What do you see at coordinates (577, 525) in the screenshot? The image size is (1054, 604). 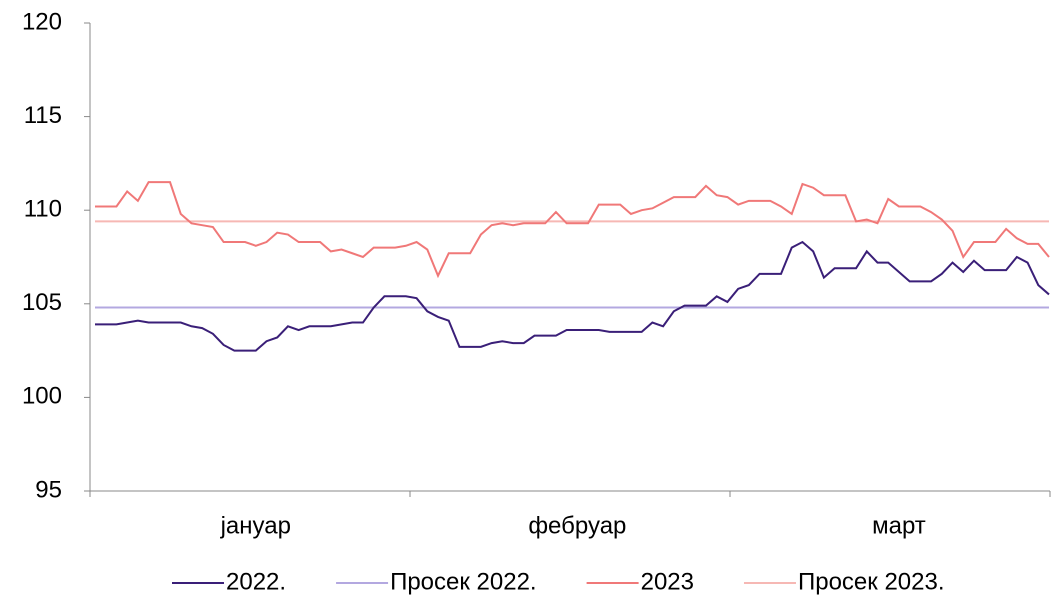 I see `x-tick-label: фебруар` at bounding box center [577, 525].